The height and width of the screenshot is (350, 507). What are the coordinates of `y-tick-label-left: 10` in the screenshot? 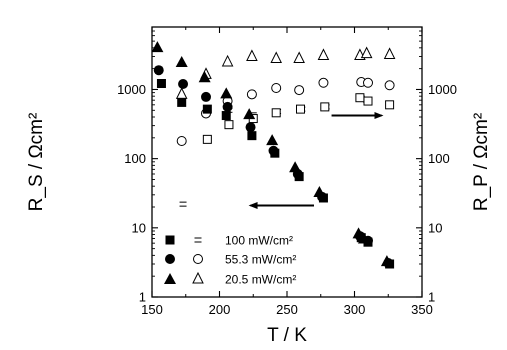 It's located at (139, 227).